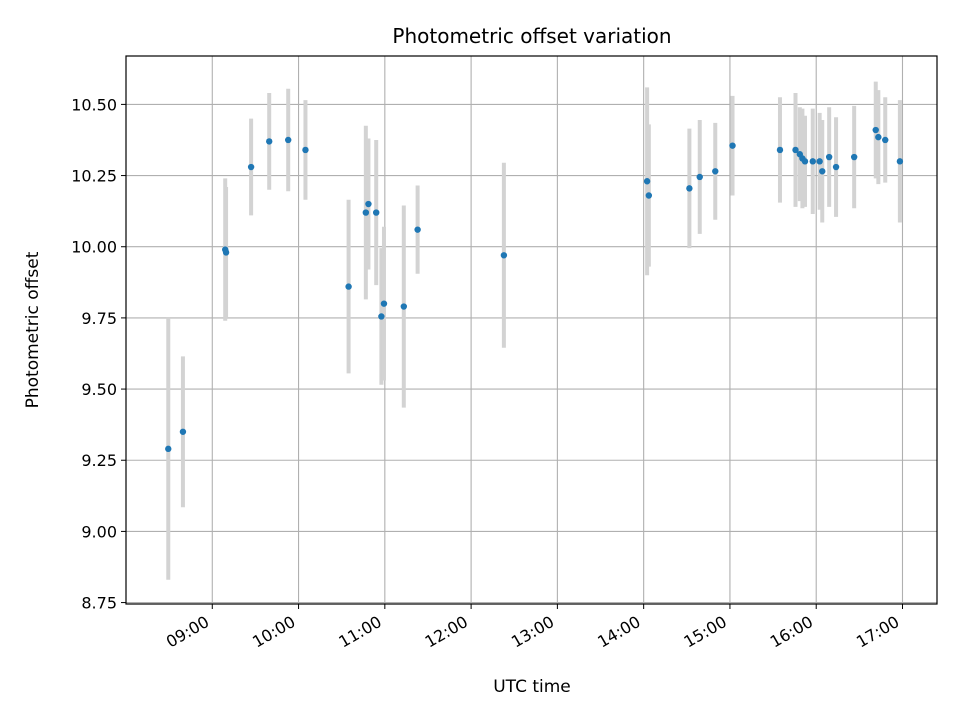  What do you see at coordinates (94, 176) in the screenshot?
I see `y-tick-label: 10.25` at bounding box center [94, 176].